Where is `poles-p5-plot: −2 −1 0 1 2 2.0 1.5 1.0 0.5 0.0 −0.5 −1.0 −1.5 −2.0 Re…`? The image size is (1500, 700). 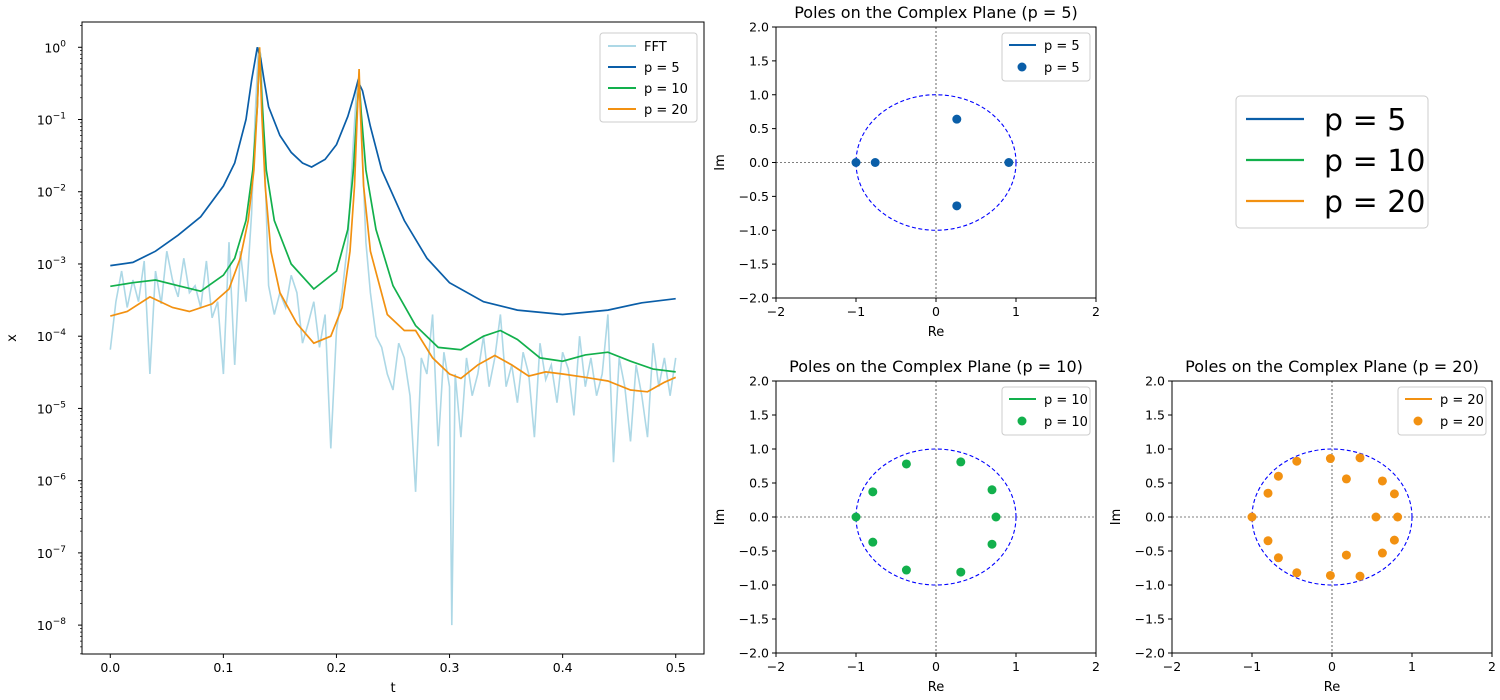 poles-p5-plot: −2 −1 0 1 2 2.0 1.5 1.0 0.5 0.0 −0.5 −1.0 −1.5 −2.0 Re… is located at coordinates (906, 171).